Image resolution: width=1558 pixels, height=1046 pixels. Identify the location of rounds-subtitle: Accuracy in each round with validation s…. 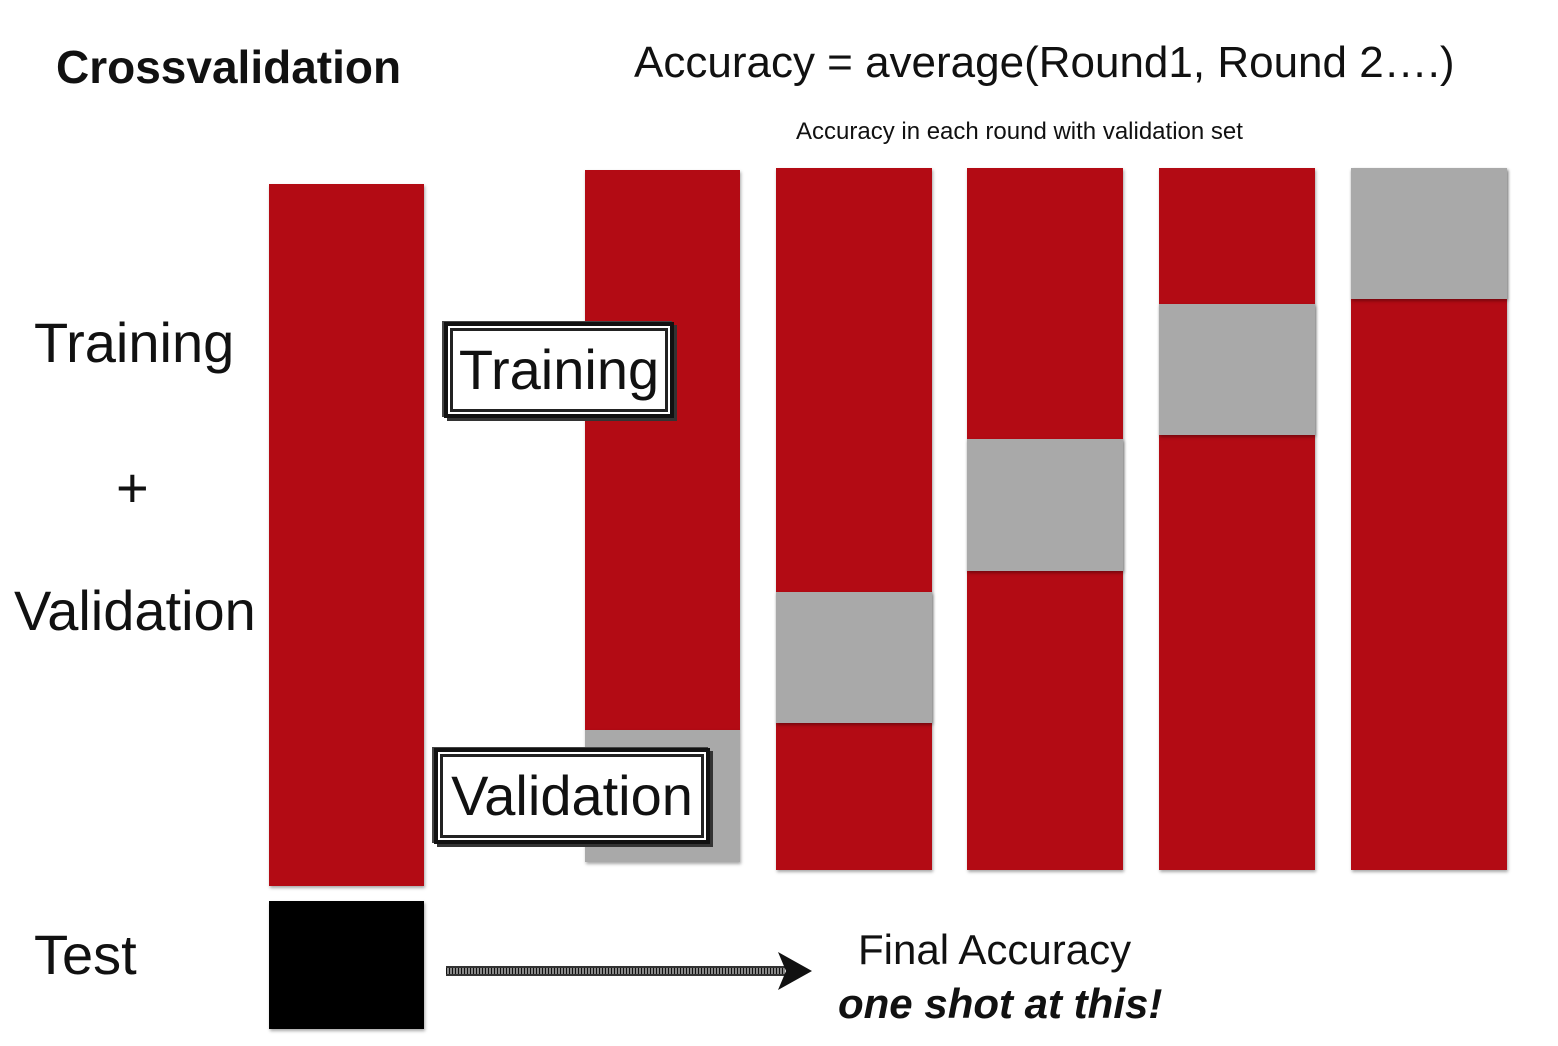
(1019, 131).